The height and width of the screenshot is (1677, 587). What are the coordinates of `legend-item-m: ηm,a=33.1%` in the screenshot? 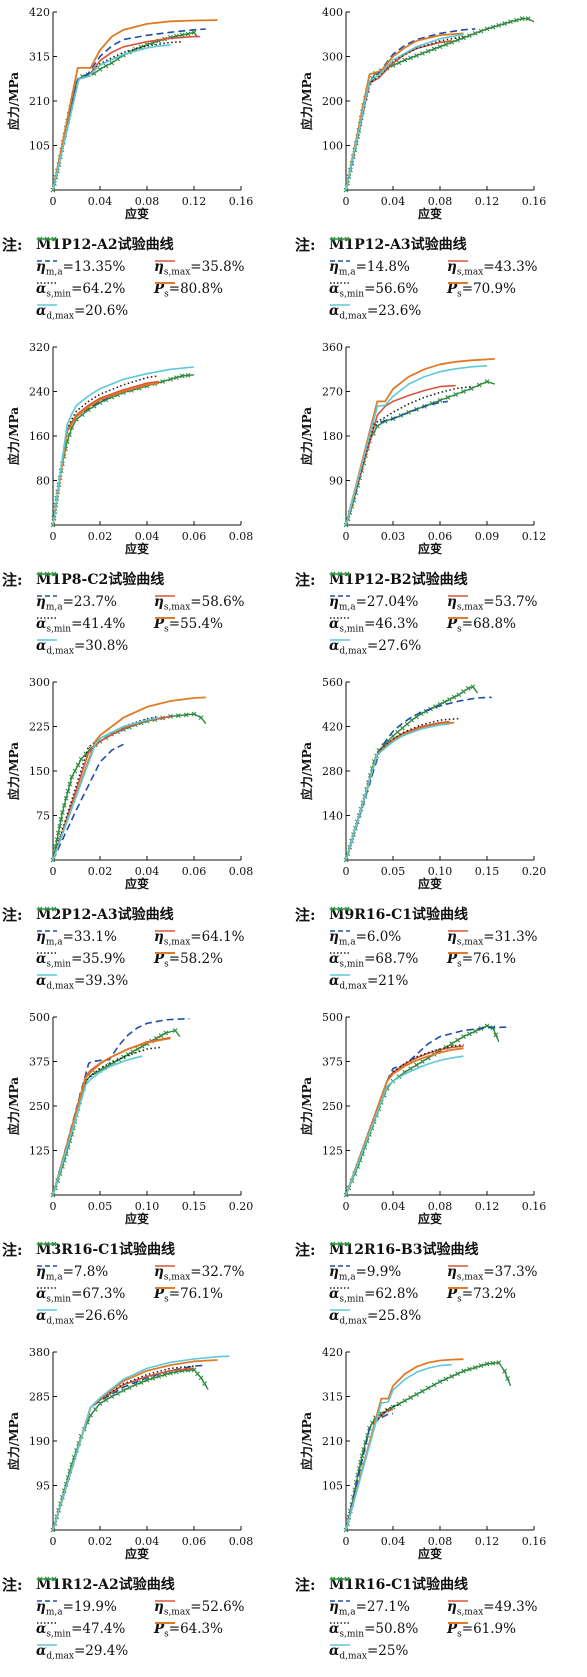 It's located at (76, 940).